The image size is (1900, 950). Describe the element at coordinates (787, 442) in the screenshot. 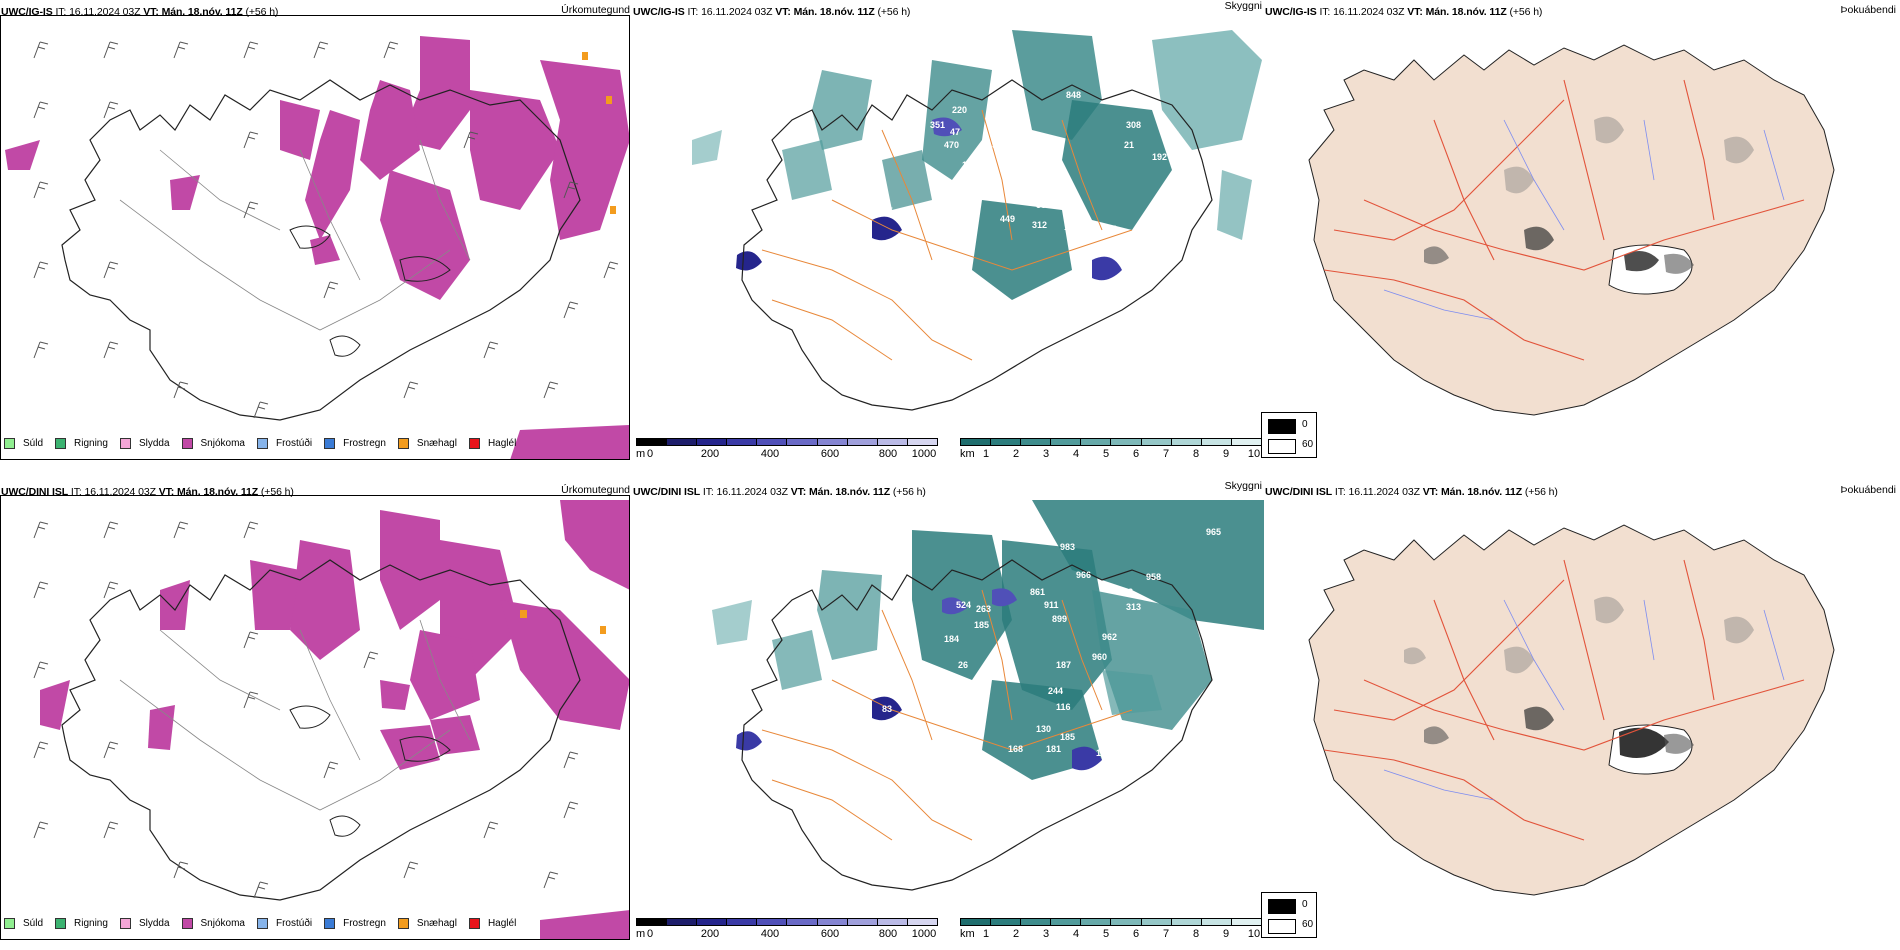

I see `cloudbase-colorbar-strip` at that location.